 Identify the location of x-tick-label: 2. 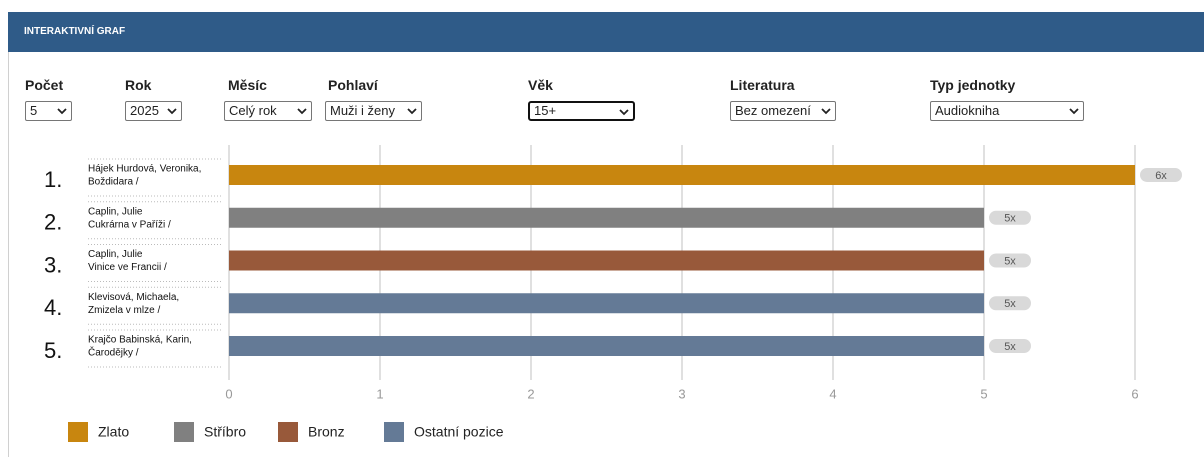
(530, 393).